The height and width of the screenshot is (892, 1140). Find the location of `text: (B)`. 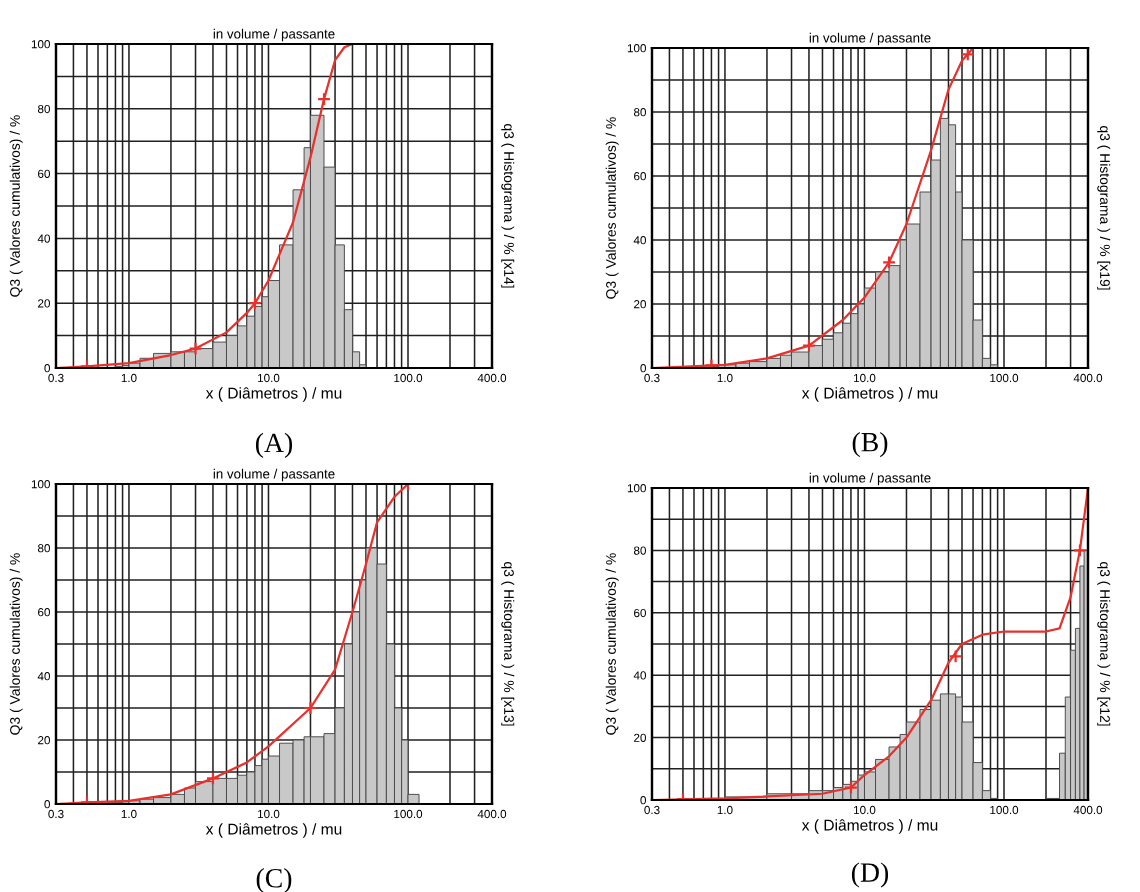

text: (B) is located at coordinates (870, 445).